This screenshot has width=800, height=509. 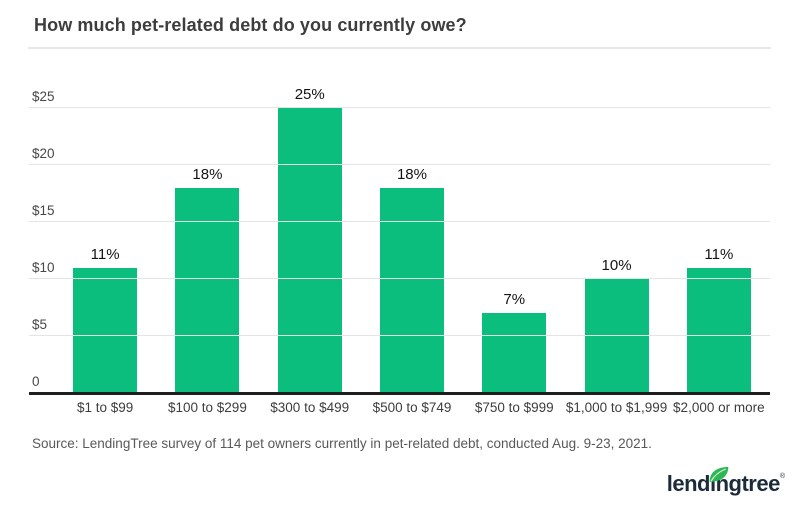 I want to click on registered-mark: ®, so click(x=782, y=476).